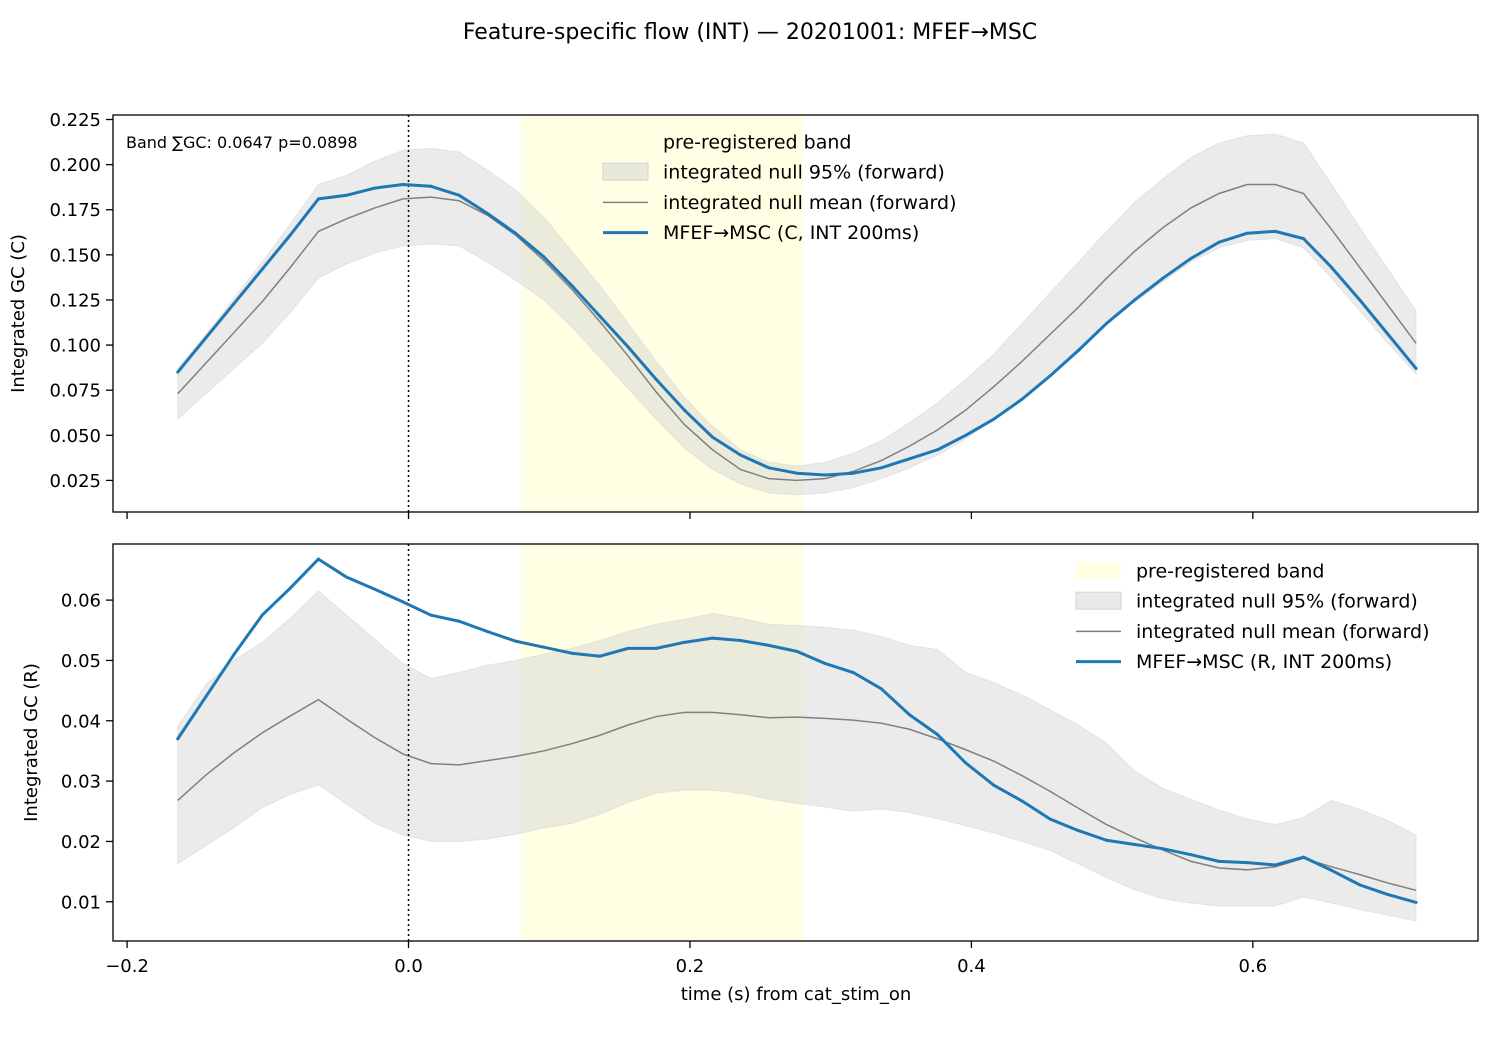  What do you see at coordinates (1253, 966) in the screenshot?
I see `x-tick-label: 0.6` at bounding box center [1253, 966].